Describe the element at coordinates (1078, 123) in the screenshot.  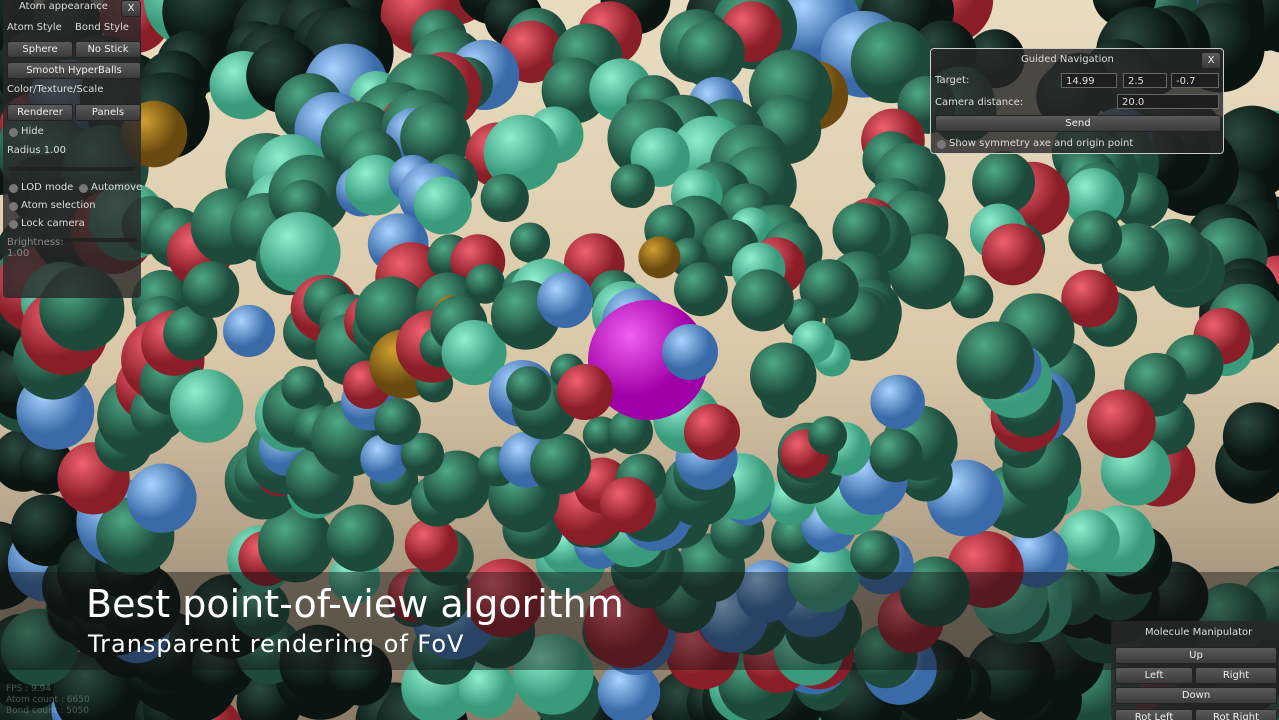
I see `send-button: Send` at that location.